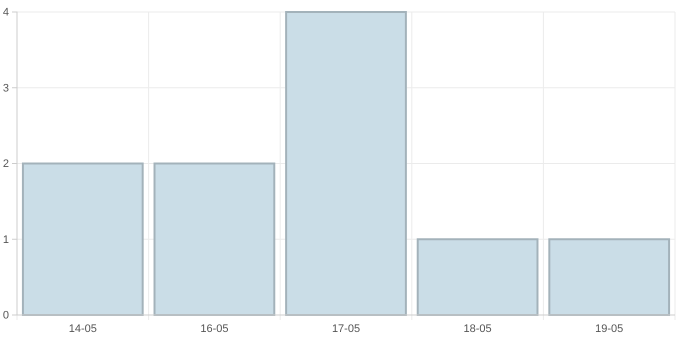  I want to click on y-tick-label: 1, so click(5, 240).